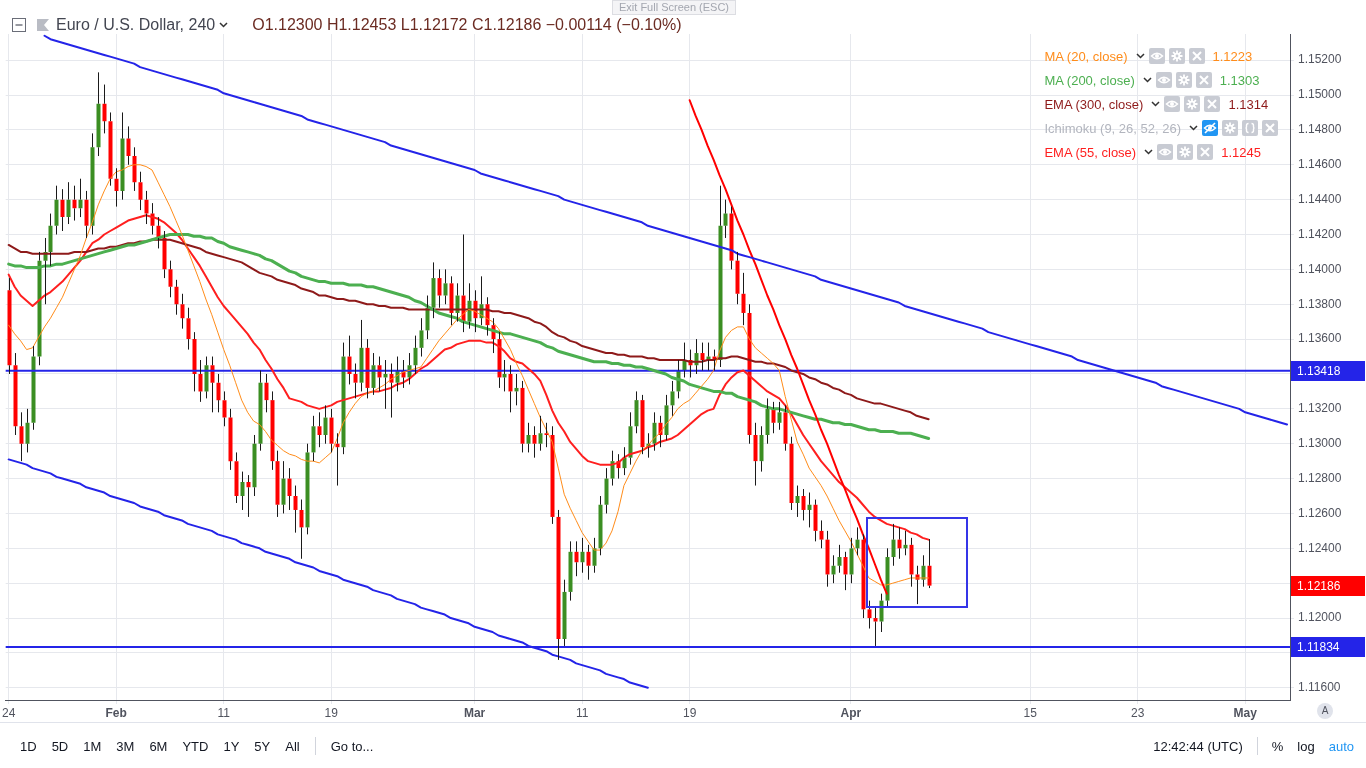 The width and height of the screenshot is (1366, 768). What do you see at coordinates (1320, 268) in the screenshot?
I see `y-tick-label: 1.14000` at bounding box center [1320, 268].